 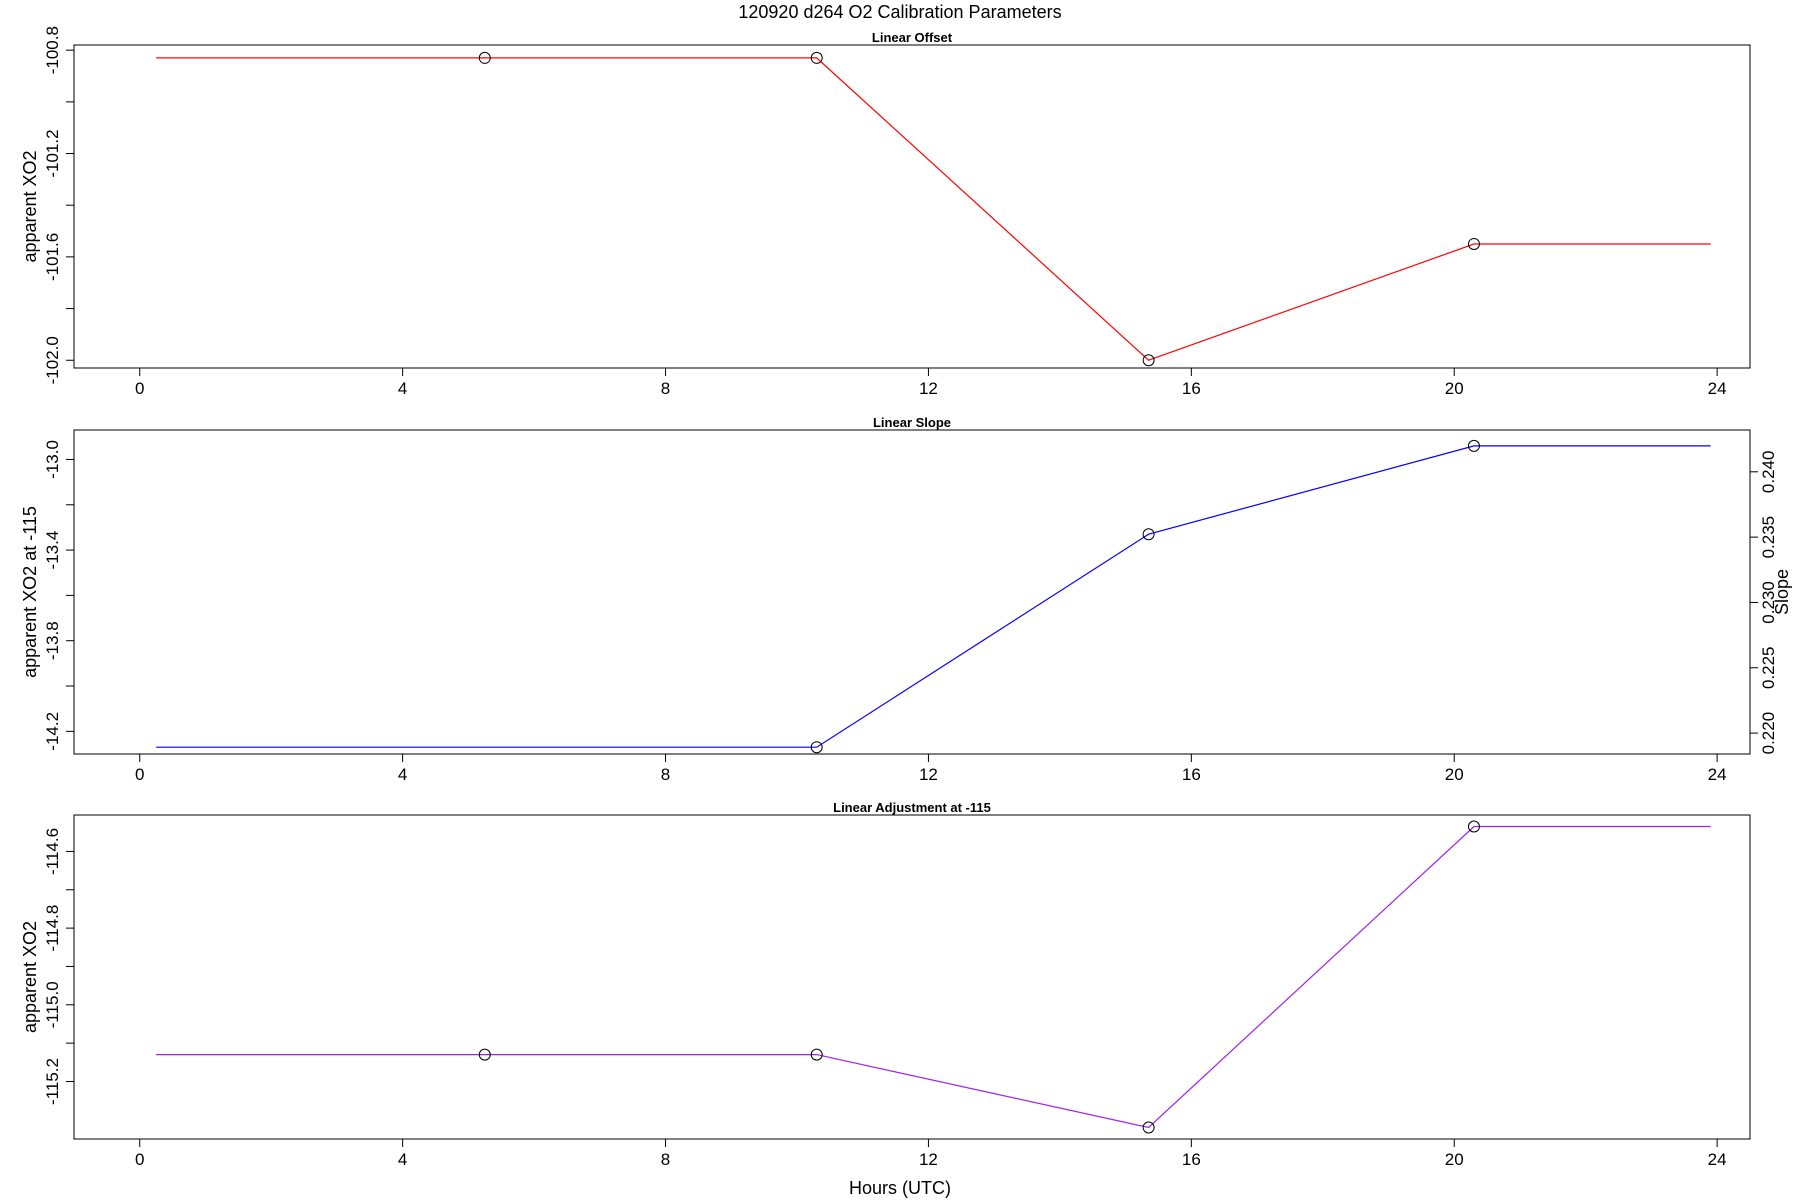 I want to click on y-tick-label: -13.8, so click(x=52, y=640).